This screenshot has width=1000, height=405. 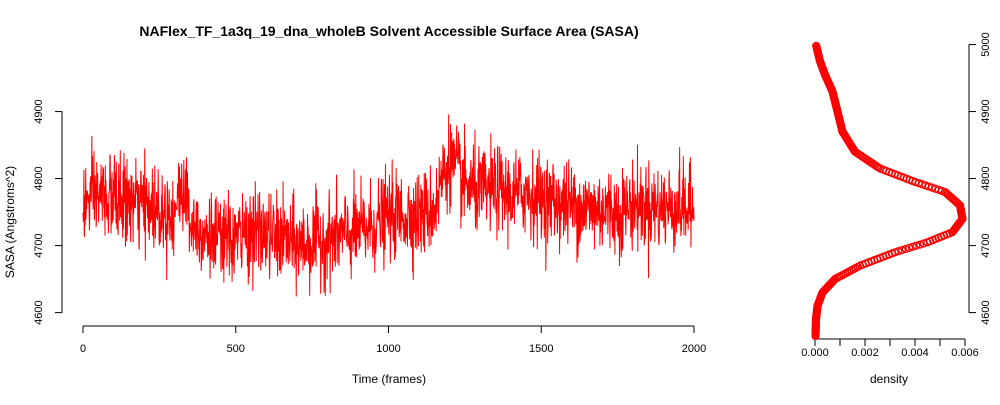 I want to click on density-axis-title: density, so click(x=889, y=379).